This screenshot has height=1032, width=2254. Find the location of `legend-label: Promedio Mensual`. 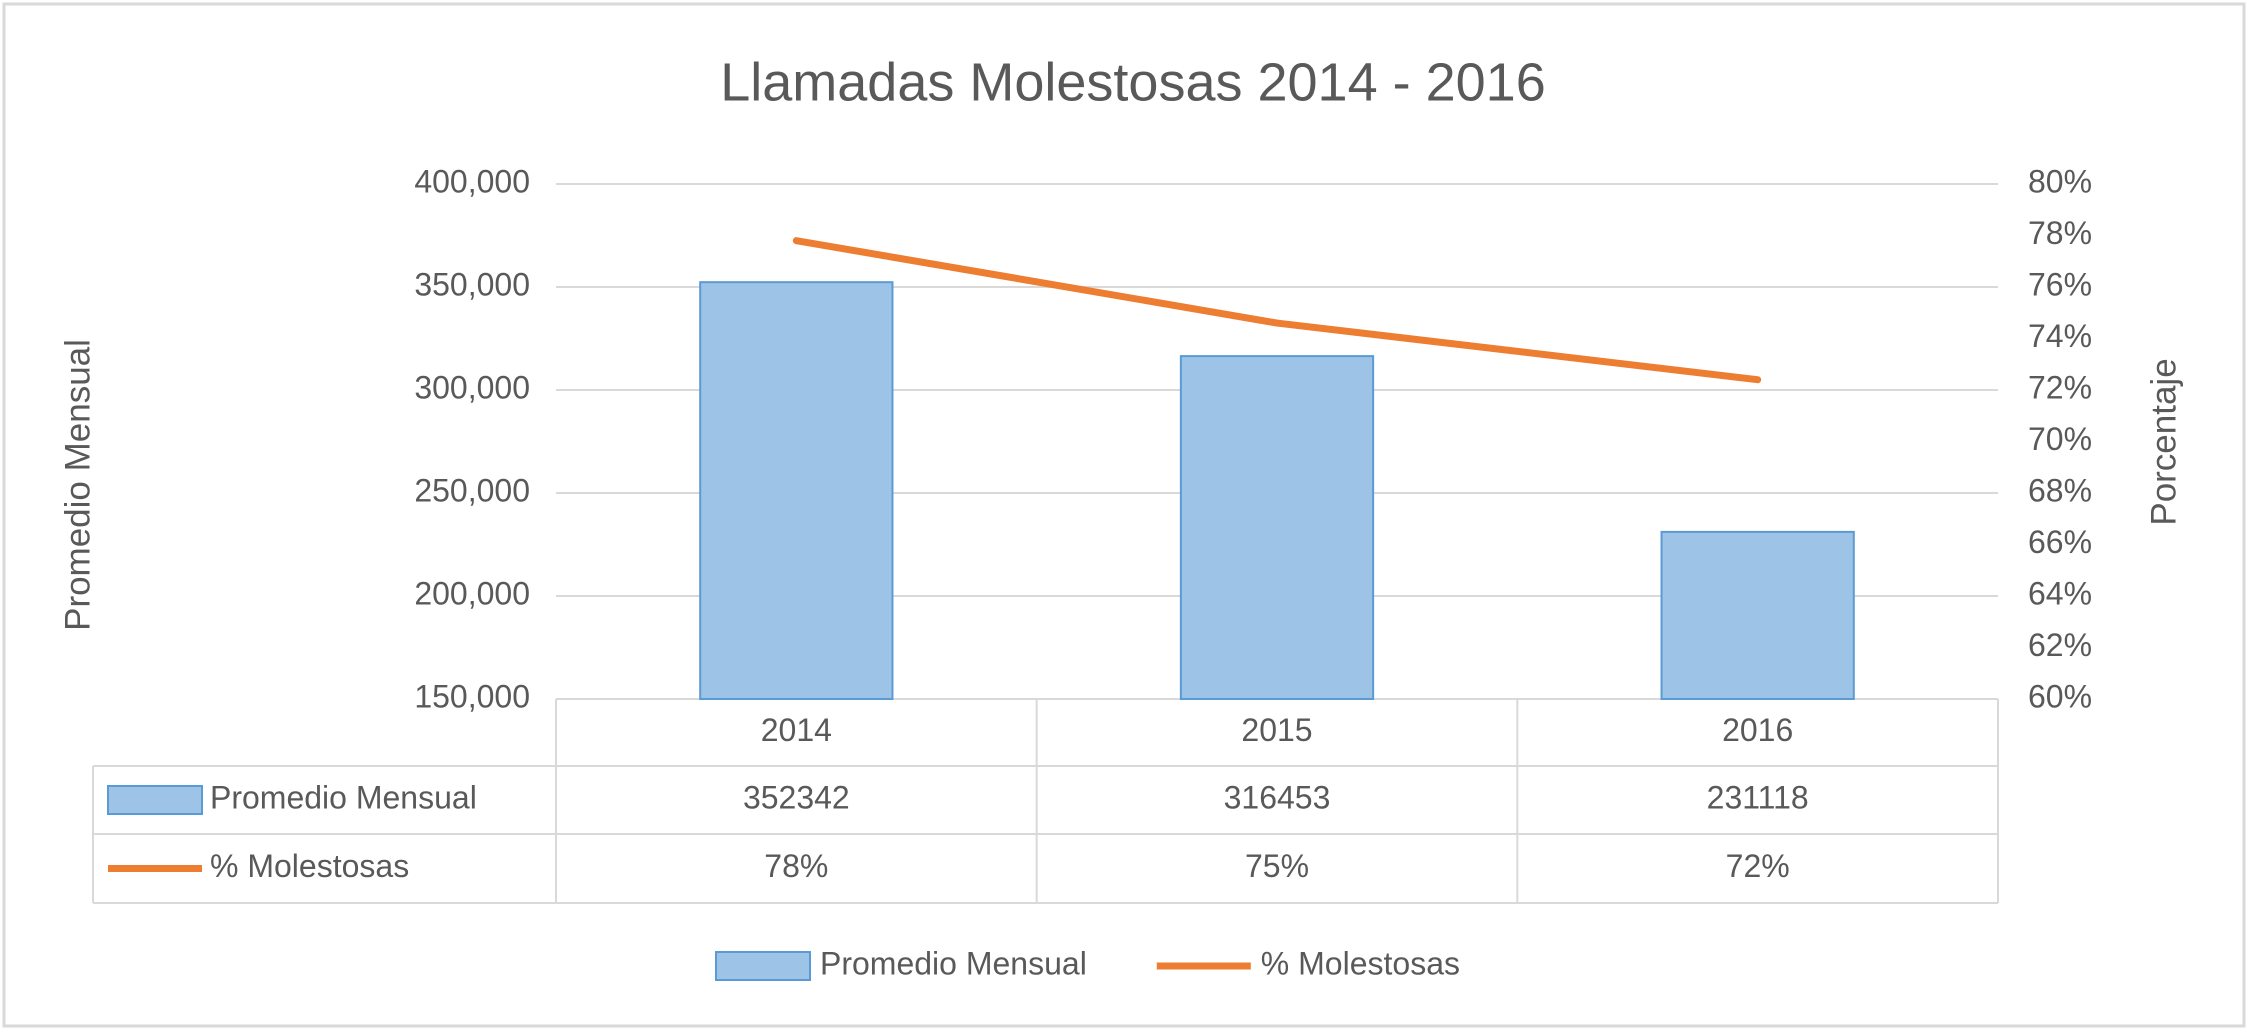

legend-label: Promedio Mensual is located at coordinates (953, 963).